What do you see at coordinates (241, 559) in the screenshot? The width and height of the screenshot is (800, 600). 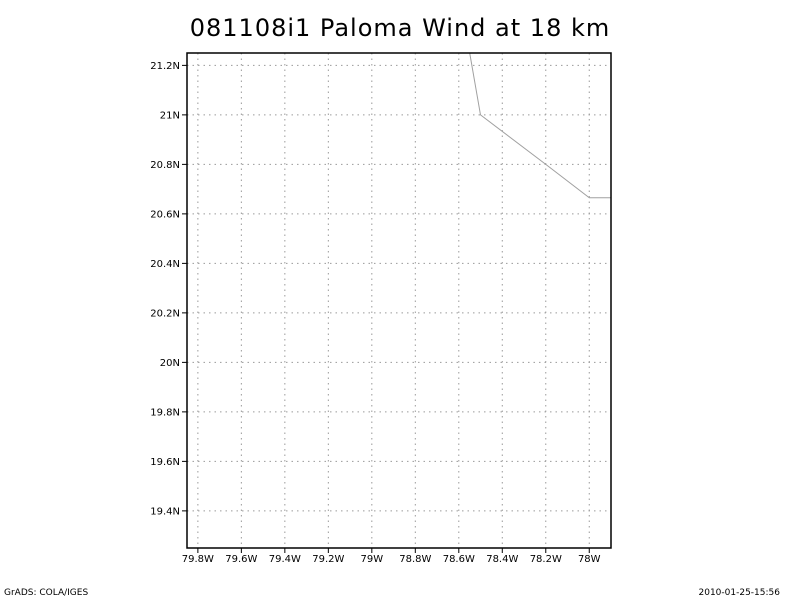 I see `x-tick-label-1: 79.6W` at bounding box center [241, 559].